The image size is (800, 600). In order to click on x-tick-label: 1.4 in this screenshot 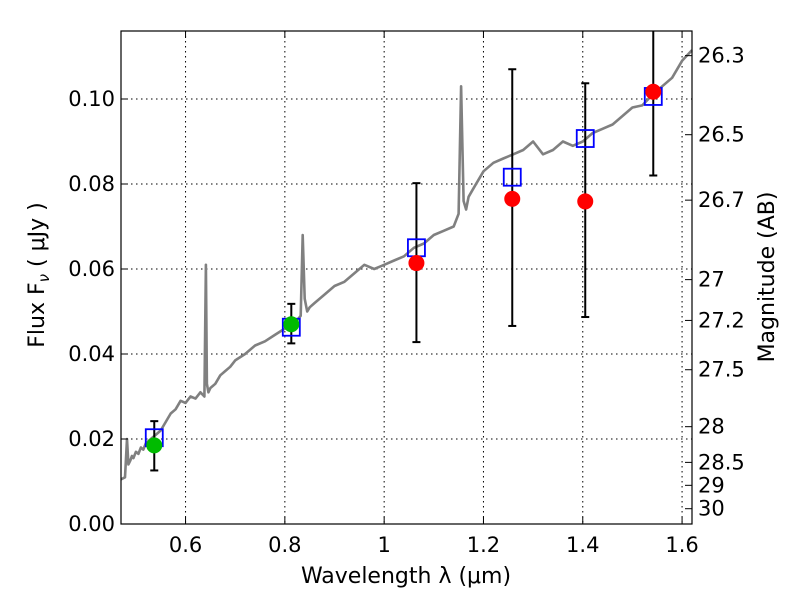, I will do `click(582, 545)`.